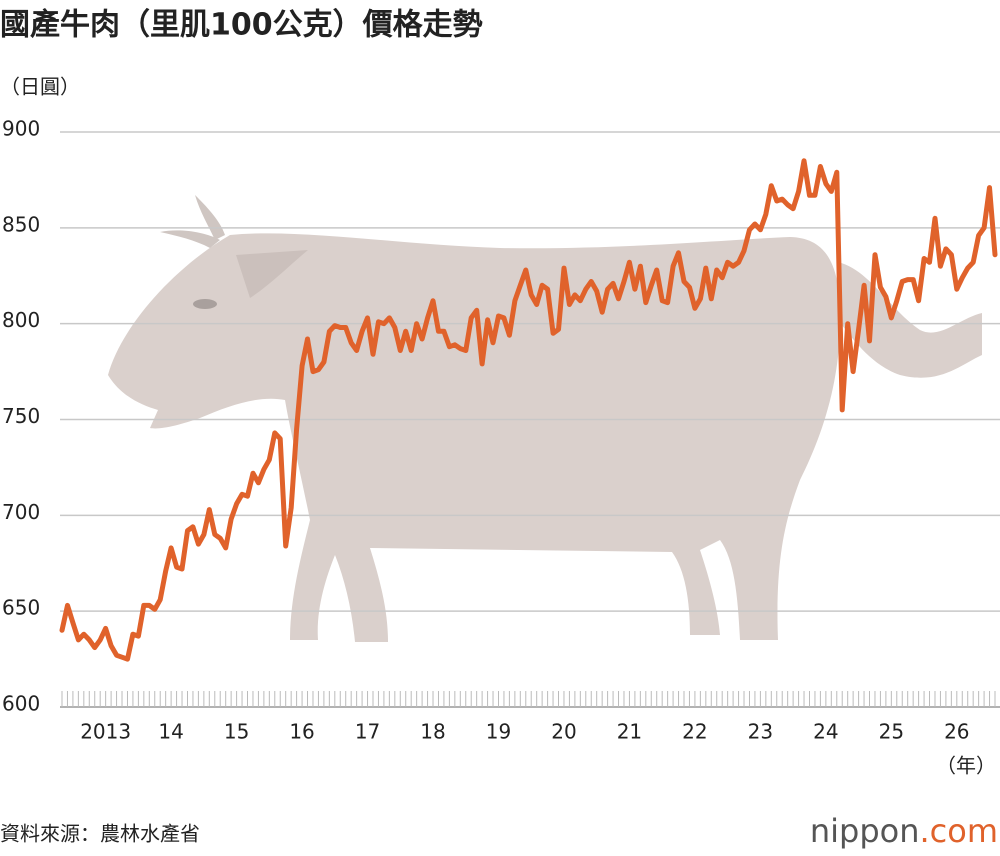 The height and width of the screenshot is (856, 1000). What do you see at coordinates (170, 732) in the screenshot?
I see `x-tick-label: 14` at bounding box center [170, 732].